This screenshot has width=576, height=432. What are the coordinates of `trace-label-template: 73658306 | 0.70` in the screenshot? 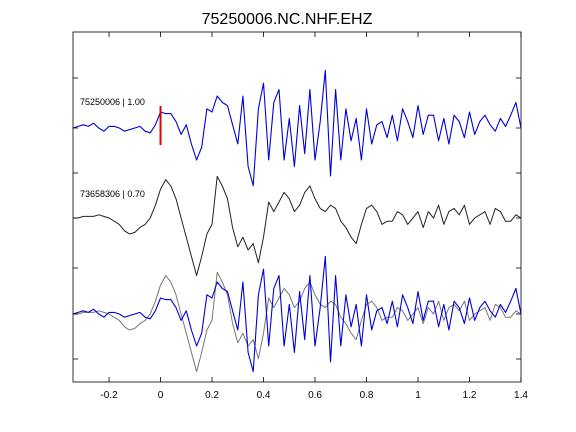 It's located at (112, 194).